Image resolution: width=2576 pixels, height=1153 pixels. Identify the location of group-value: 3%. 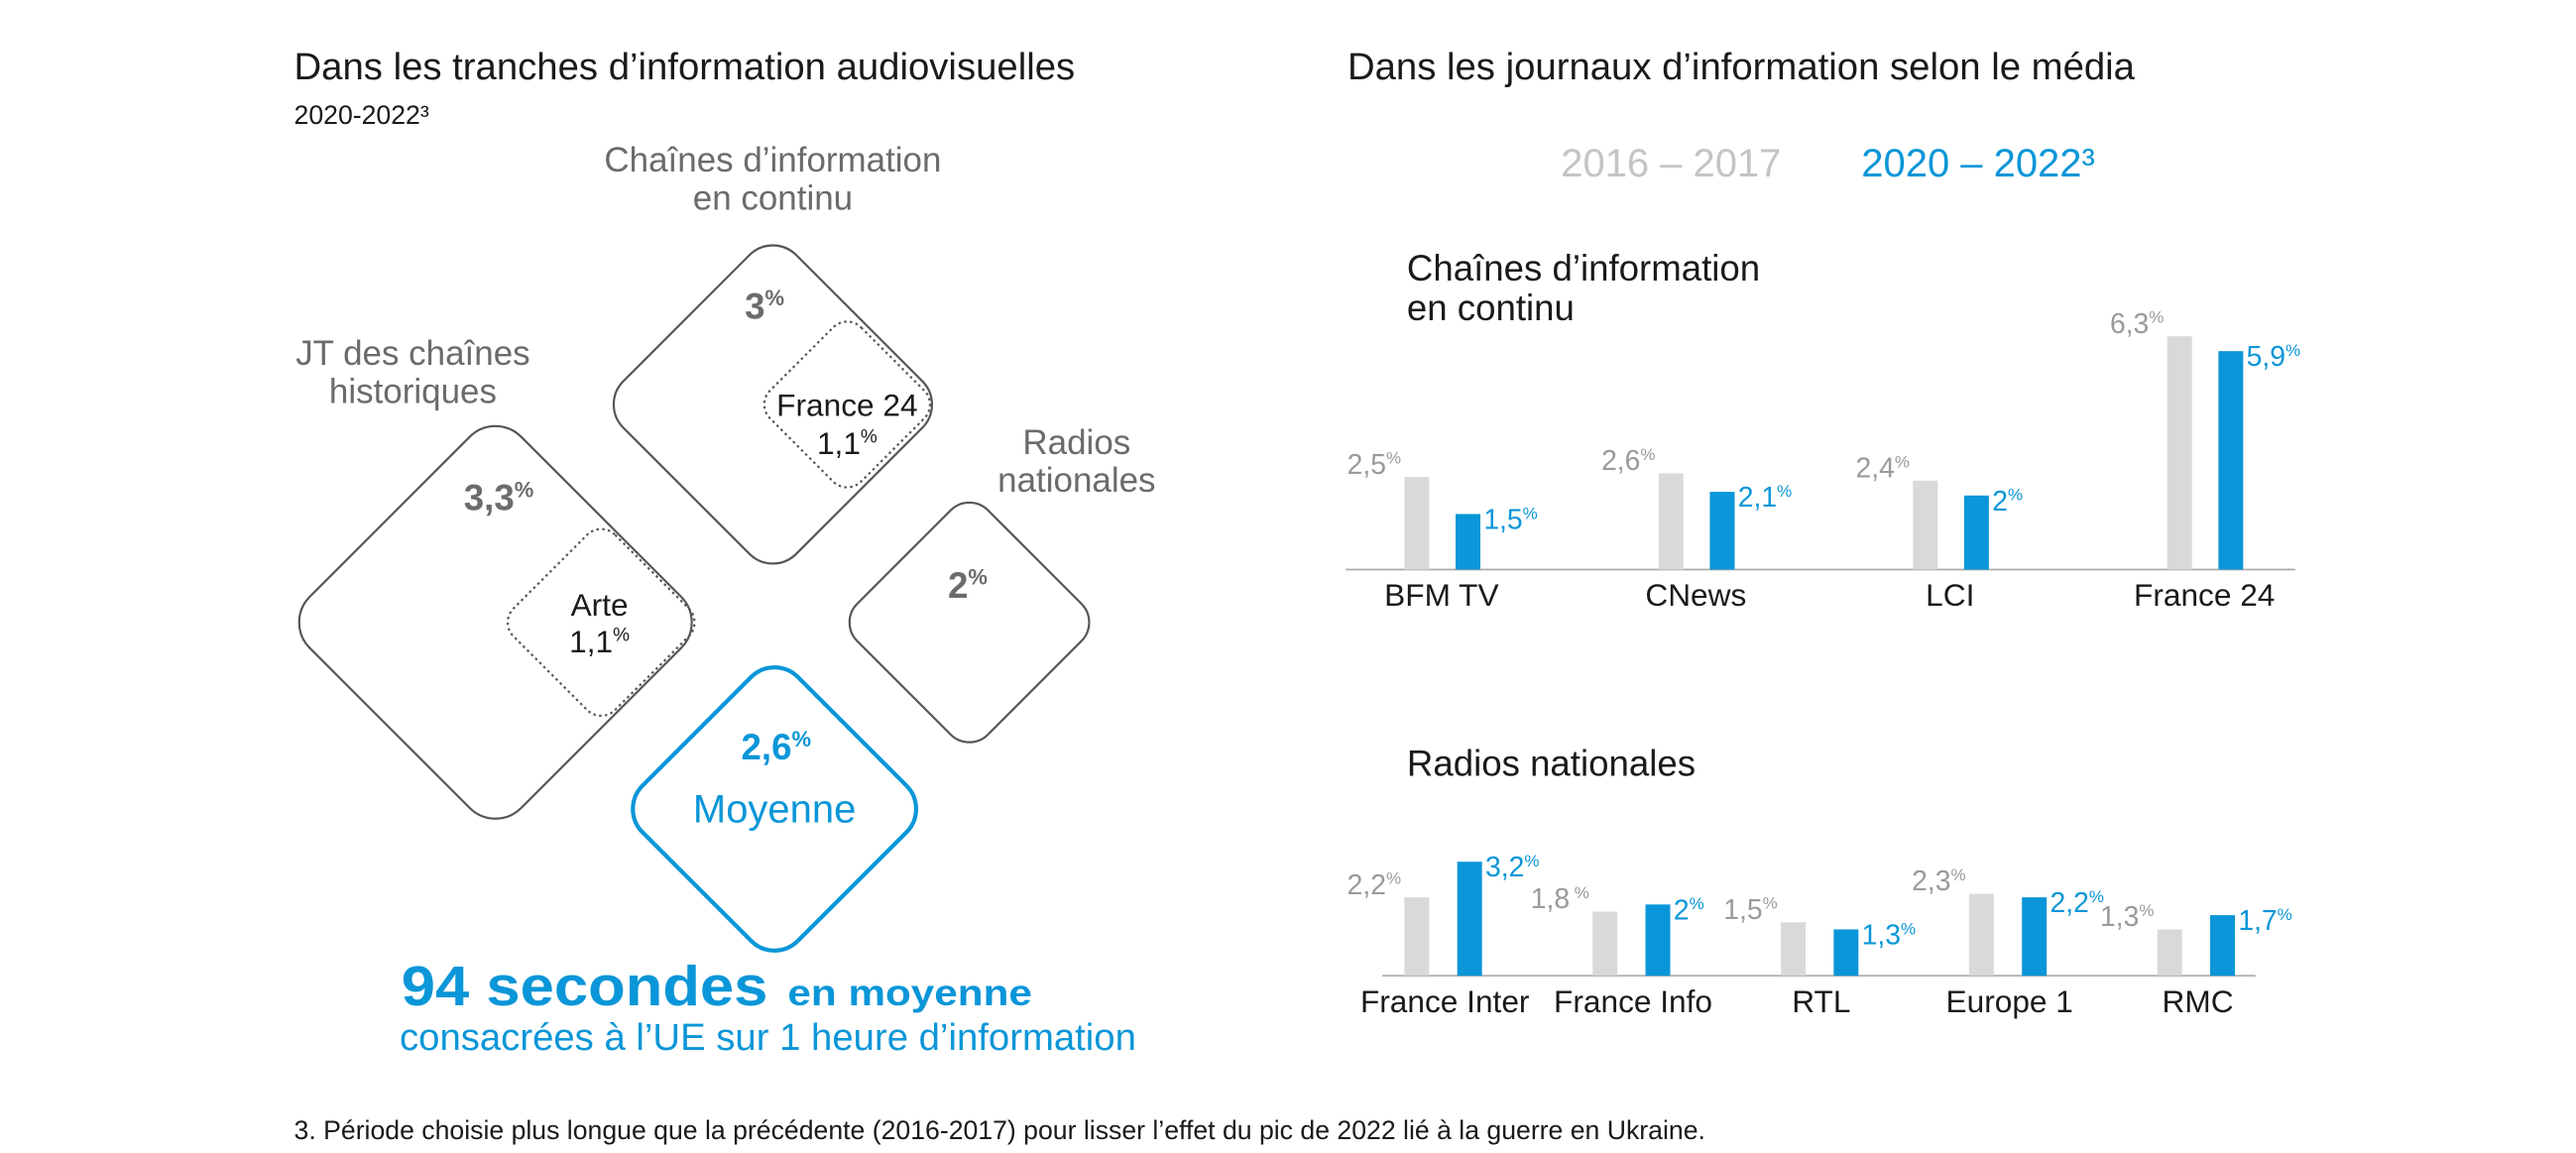
(764, 306).